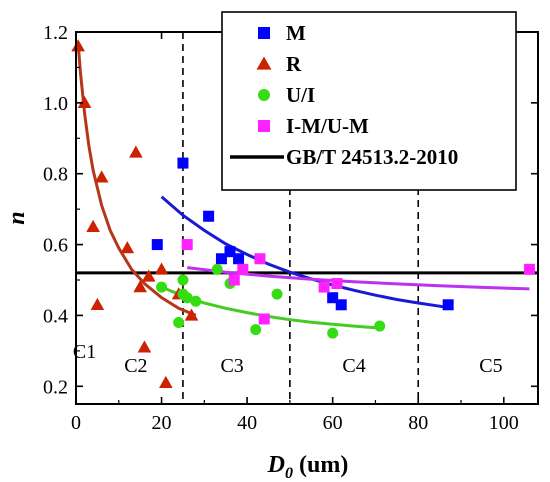 This screenshot has height=482, width=550. What do you see at coordinates (333, 423) in the screenshot?
I see `x-tick-label: 60` at bounding box center [333, 423].